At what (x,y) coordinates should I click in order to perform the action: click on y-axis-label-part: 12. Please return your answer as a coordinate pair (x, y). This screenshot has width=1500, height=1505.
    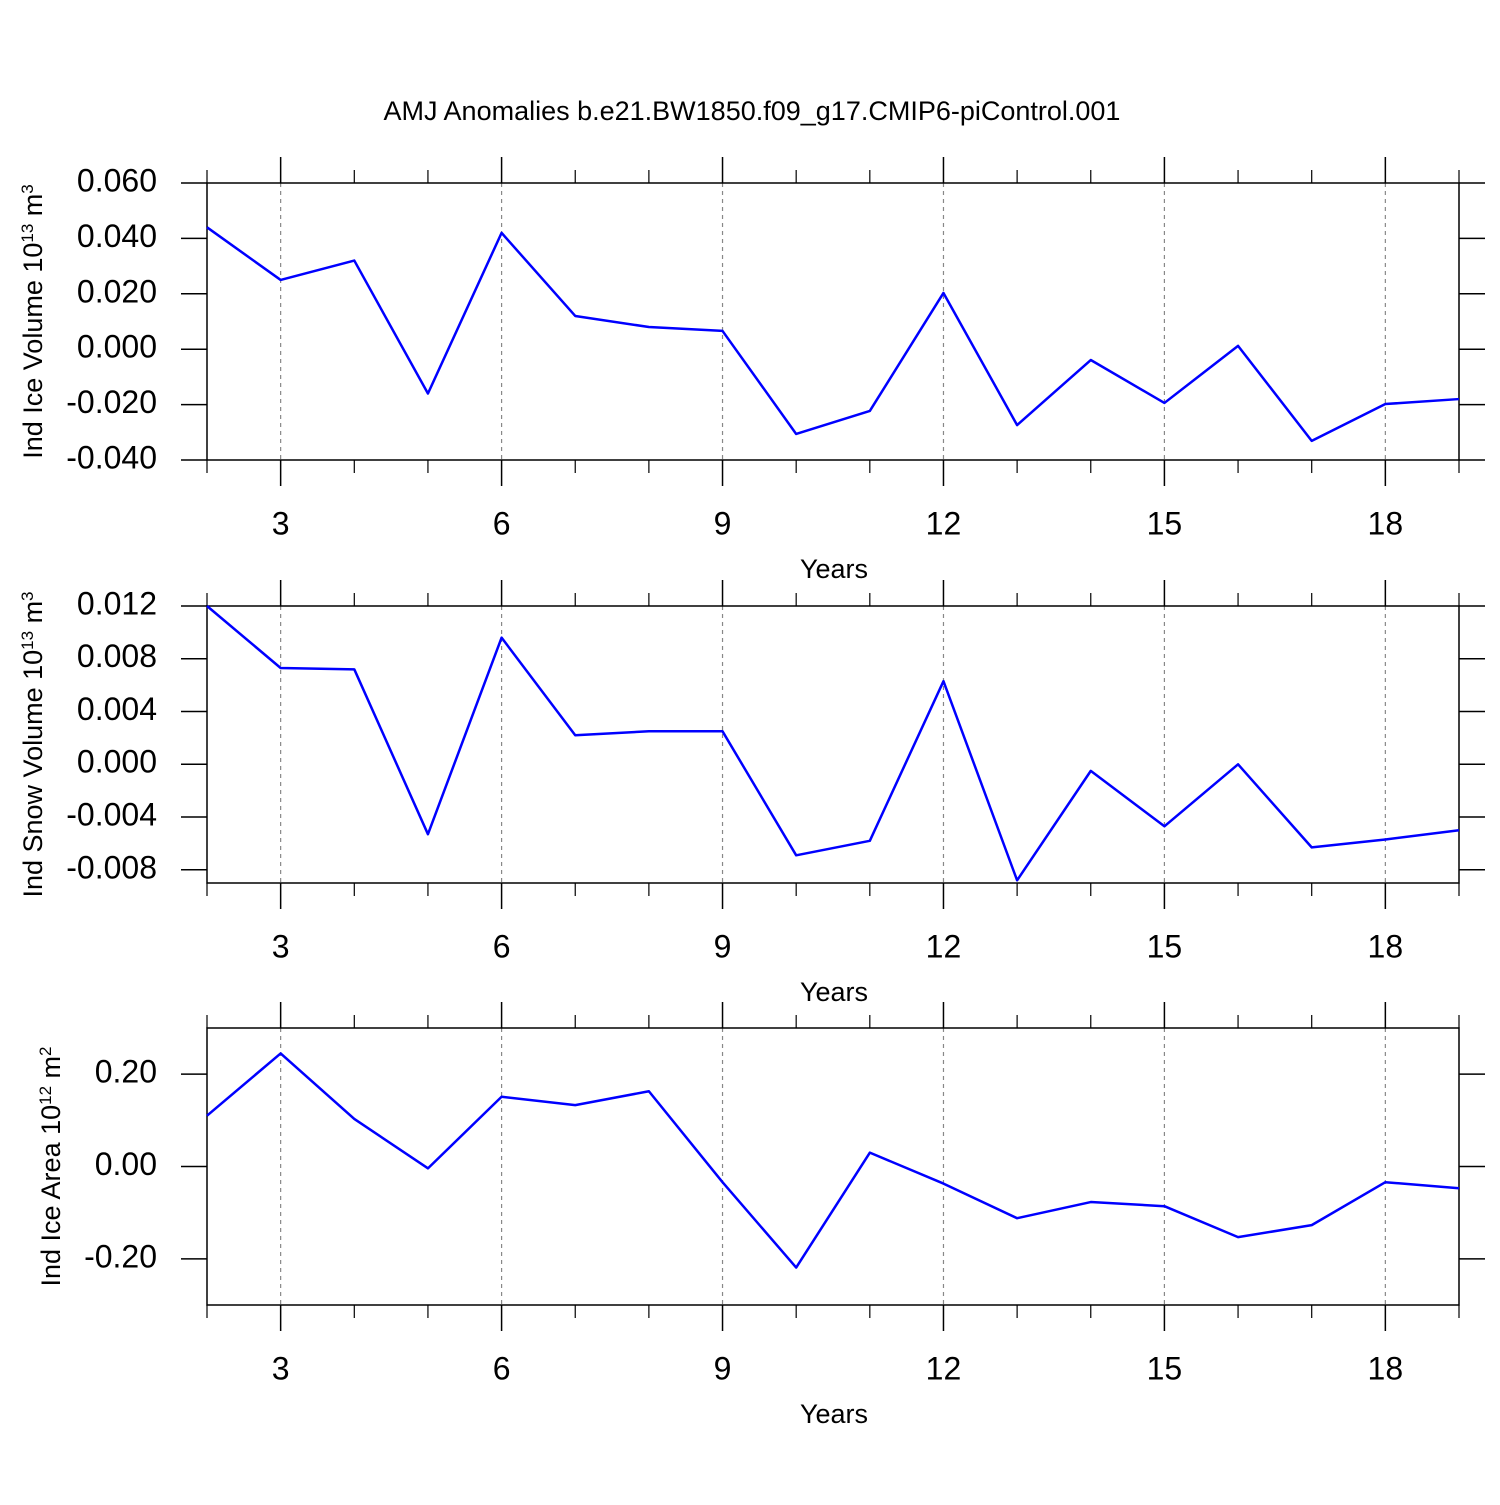
    Looking at the image, I should click on (45, 1095).